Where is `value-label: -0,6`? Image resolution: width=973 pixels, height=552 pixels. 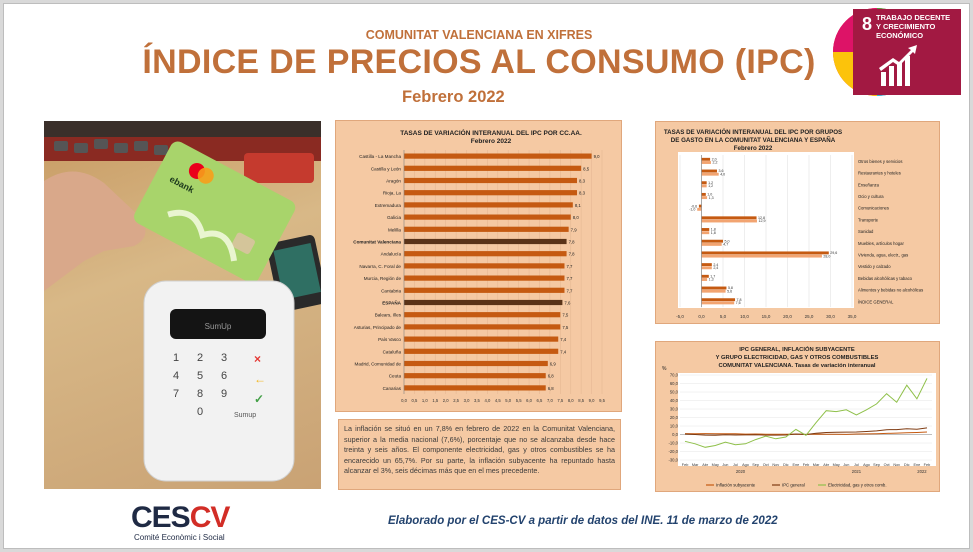 value-label: -0,6 is located at coordinates (694, 206).